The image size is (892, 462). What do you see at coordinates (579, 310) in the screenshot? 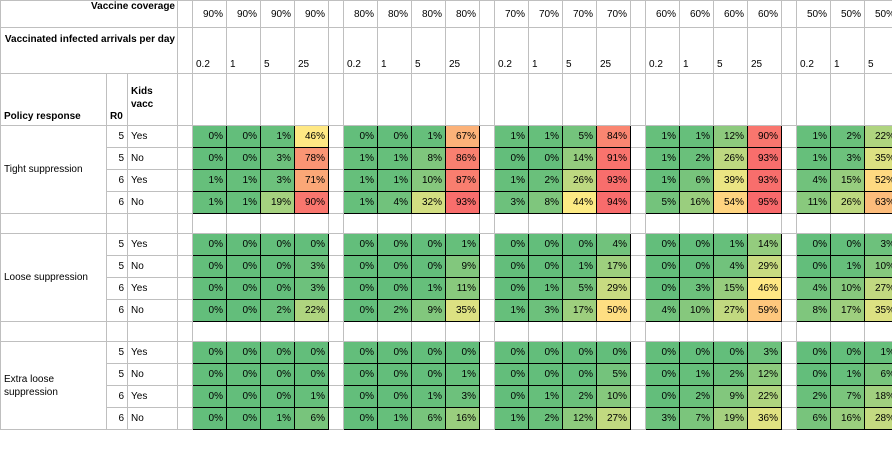
I see `probability-cell: 17%` at bounding box center [579, 310].